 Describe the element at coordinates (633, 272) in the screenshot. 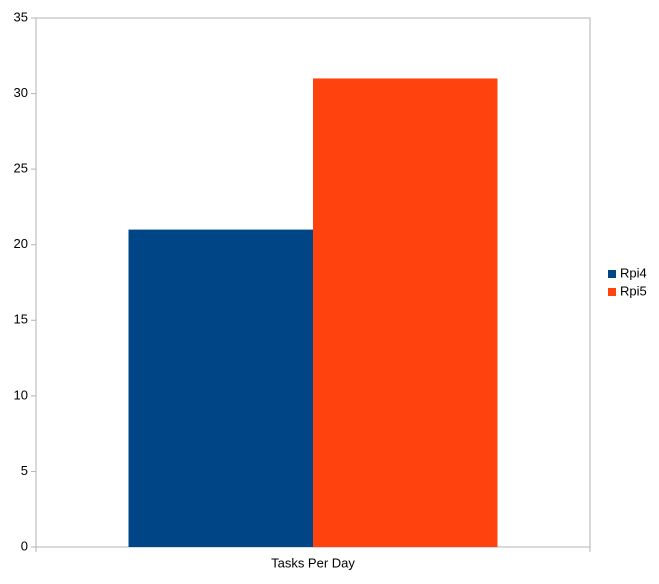

I see `legend-label: Rpi4` at that location.